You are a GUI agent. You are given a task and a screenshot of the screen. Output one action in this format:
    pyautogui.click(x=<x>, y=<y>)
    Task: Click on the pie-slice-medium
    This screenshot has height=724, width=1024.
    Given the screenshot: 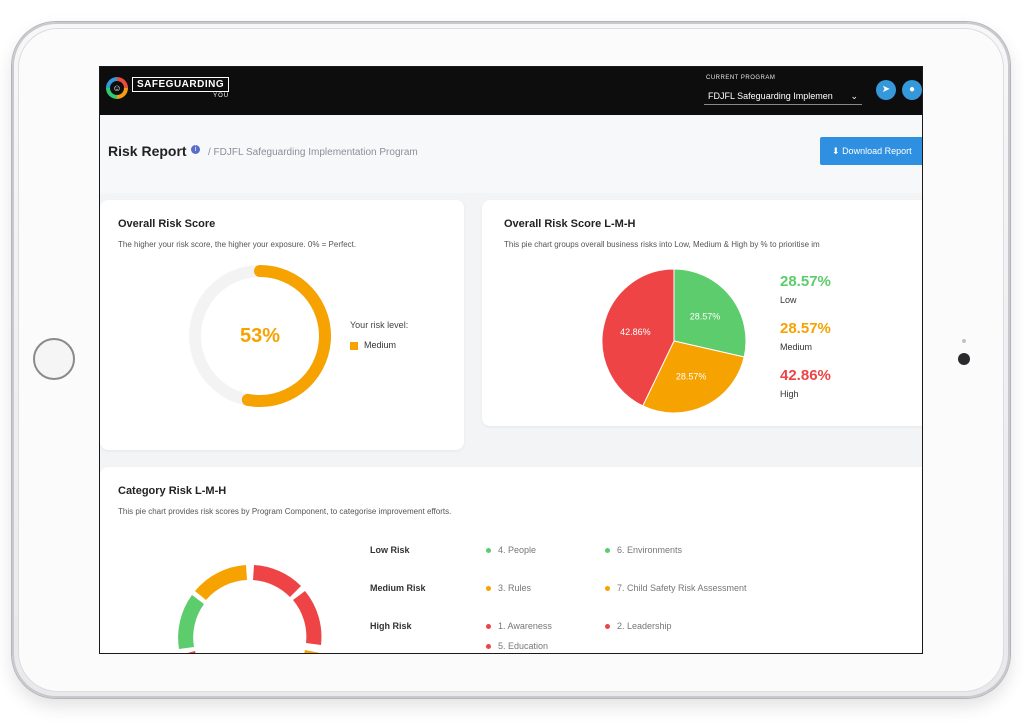 What is the action you would take?
    pyautogui.click(x=693, y=377)
    